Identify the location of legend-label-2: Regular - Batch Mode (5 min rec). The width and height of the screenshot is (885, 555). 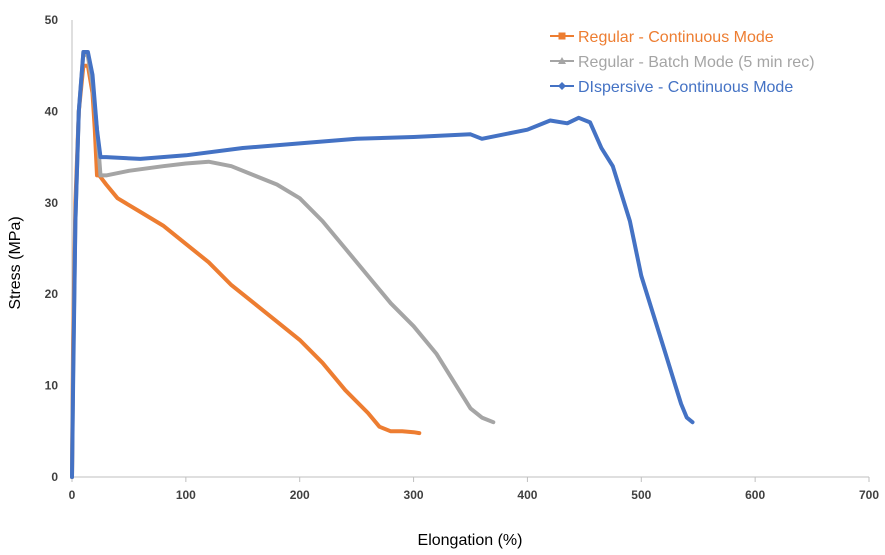
(696, 62).